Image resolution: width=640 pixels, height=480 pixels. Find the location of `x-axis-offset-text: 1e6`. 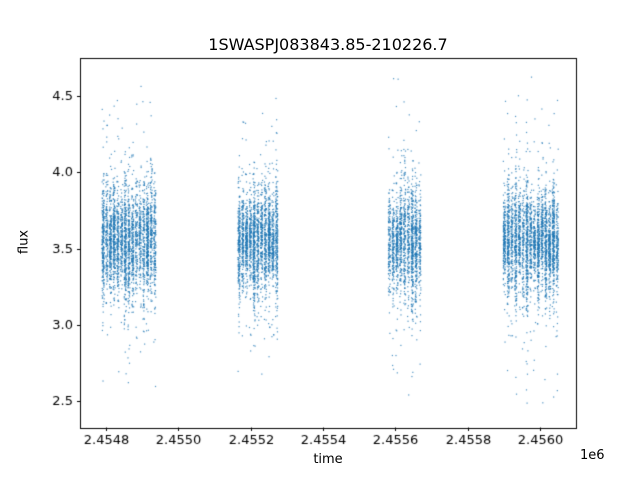

x-axis-offset-text: 1e6 is located at coordinates (592, 455).